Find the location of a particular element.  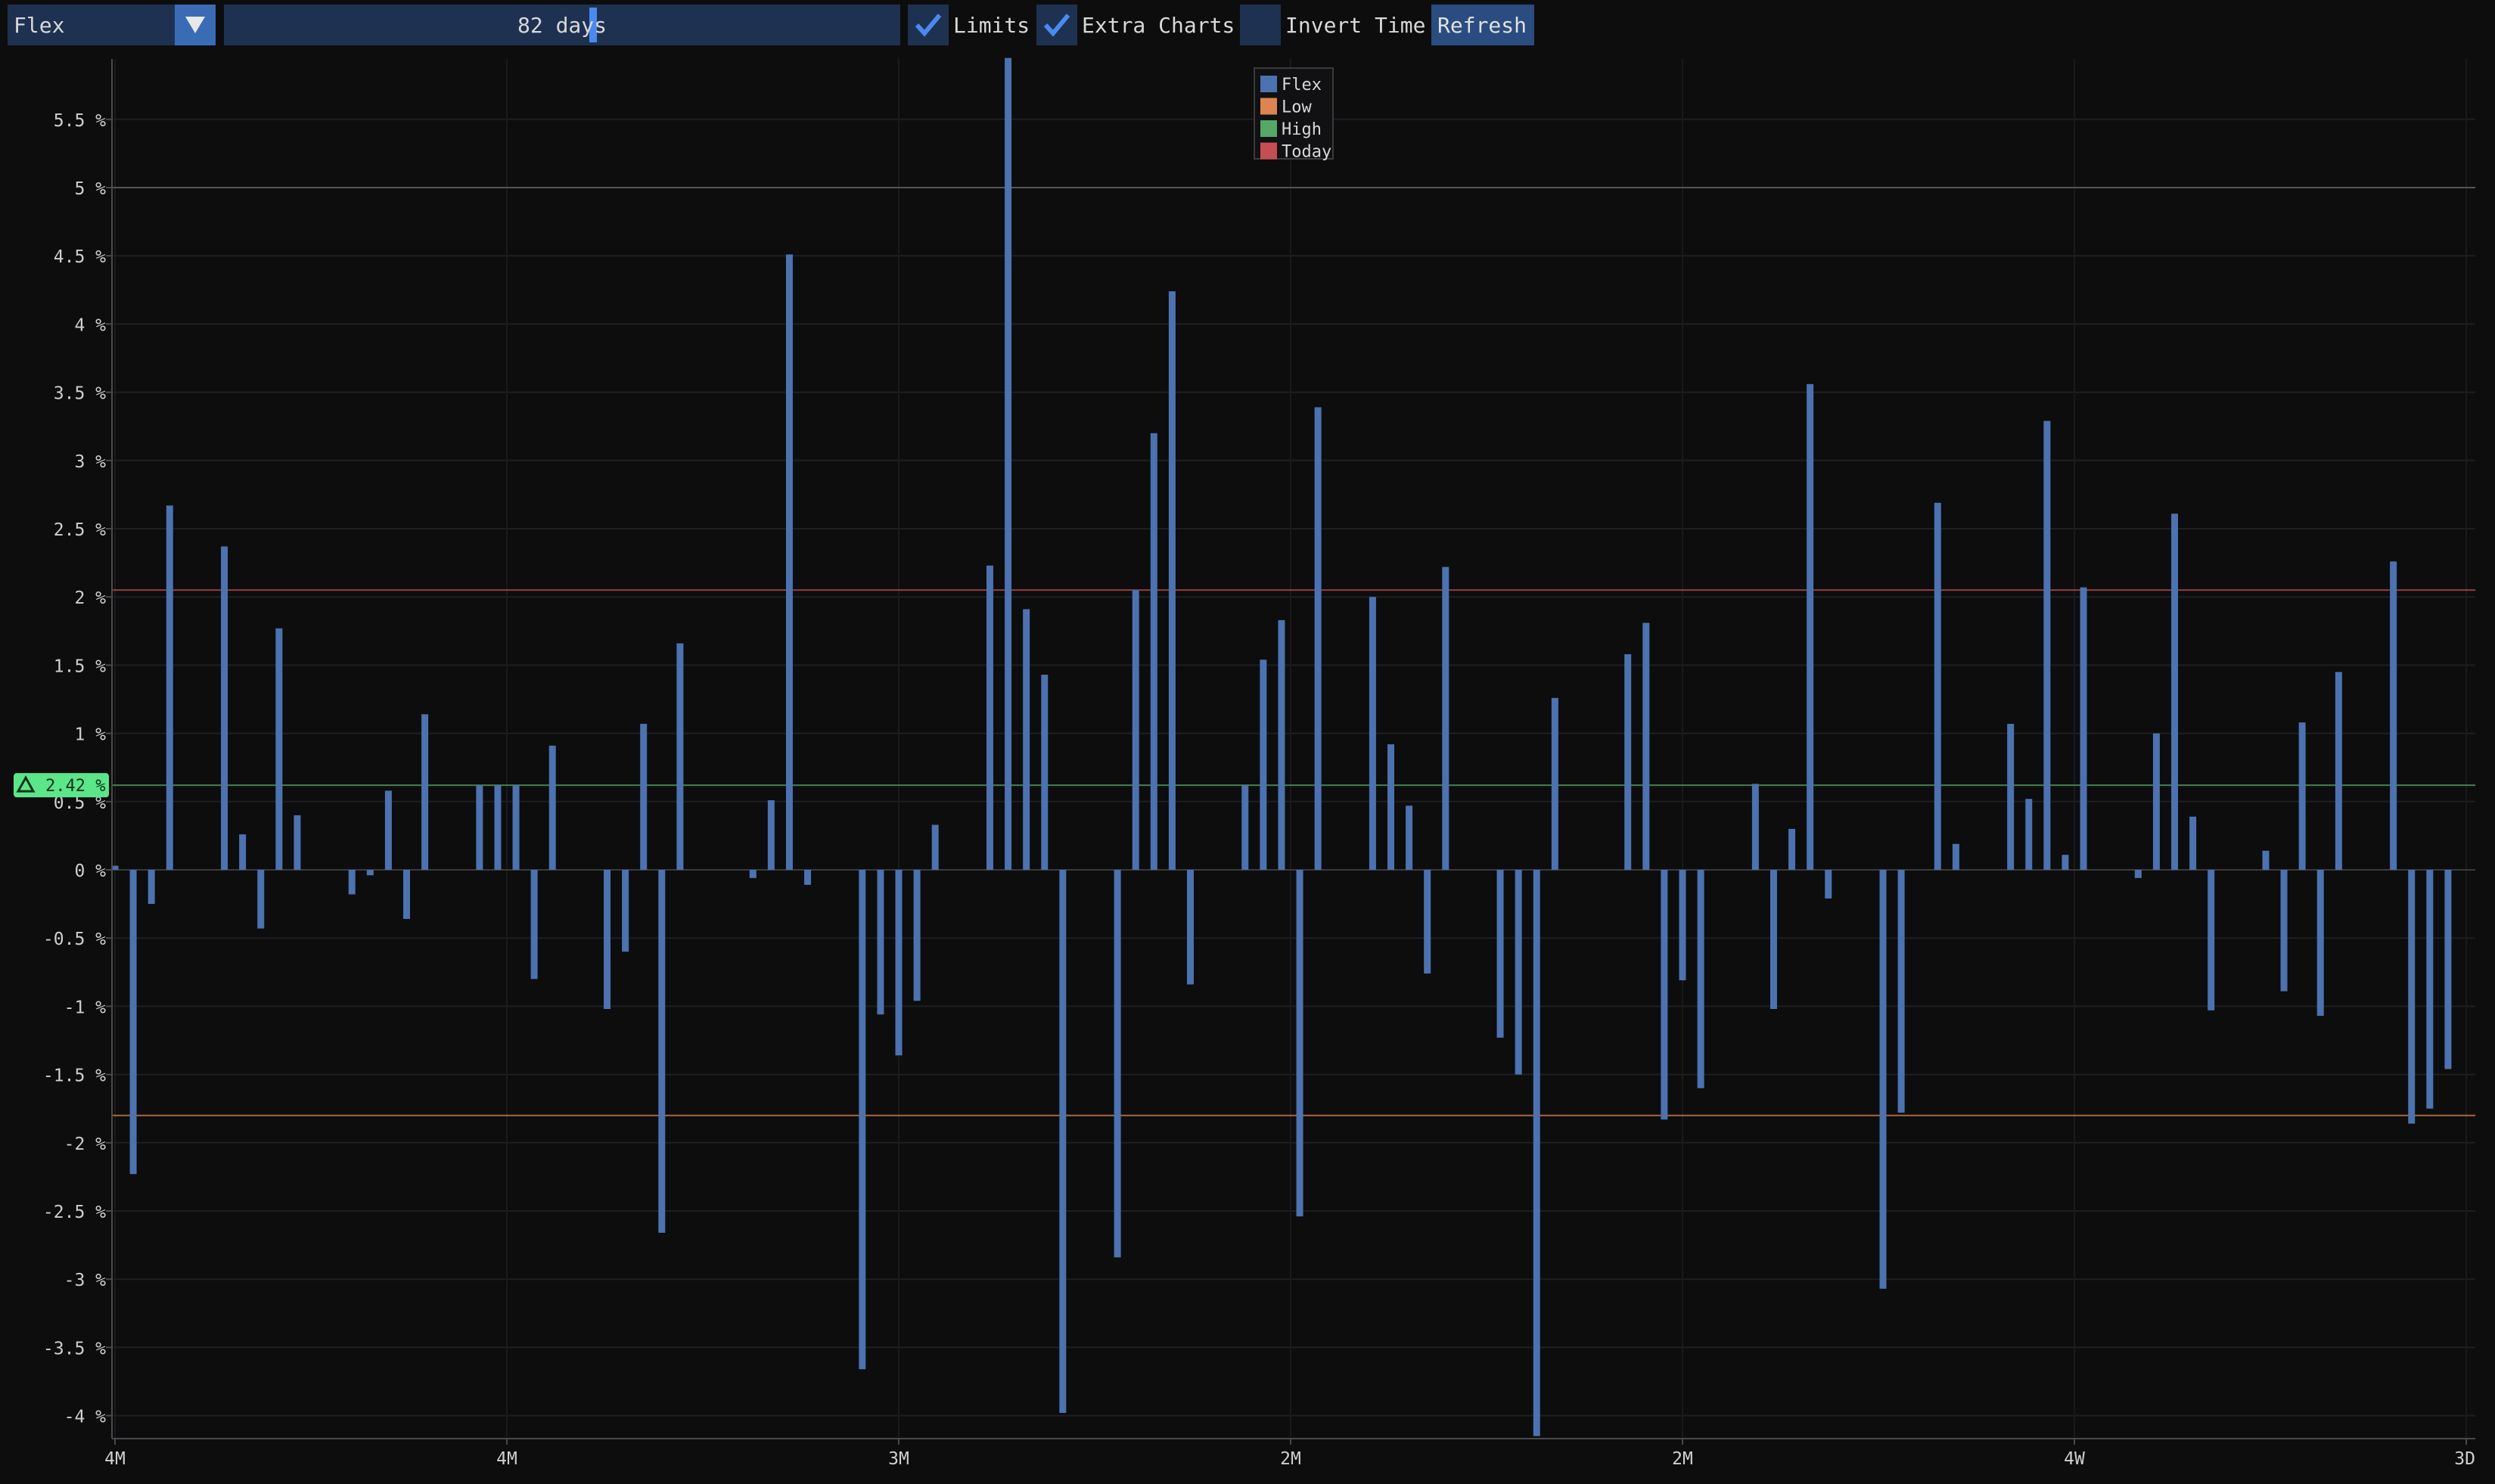

legend-label: High is located at coordinates (1302, 129).